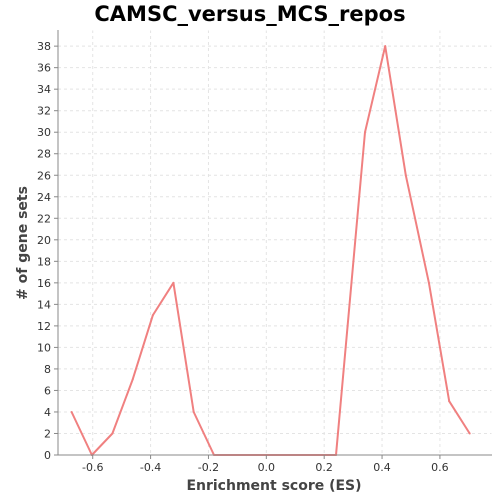  What do you see at coordinates (44, 197) in the screenshot?
I see `y-tick-label: 24` at bounding box center [44, 197].